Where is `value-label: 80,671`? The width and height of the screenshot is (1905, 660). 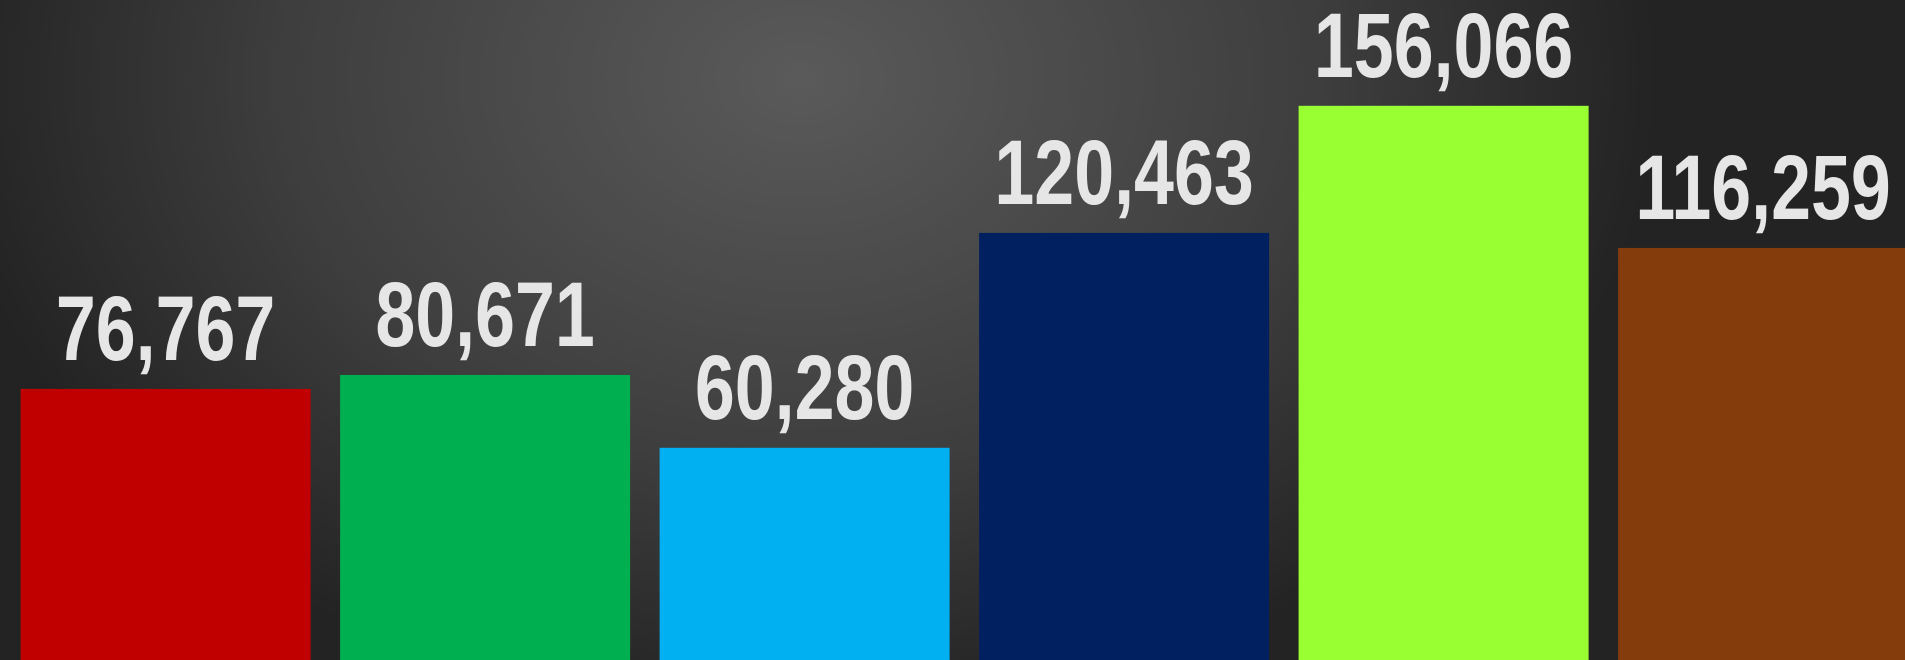 value-label: 80,671 is located at coordinates (484, 314).